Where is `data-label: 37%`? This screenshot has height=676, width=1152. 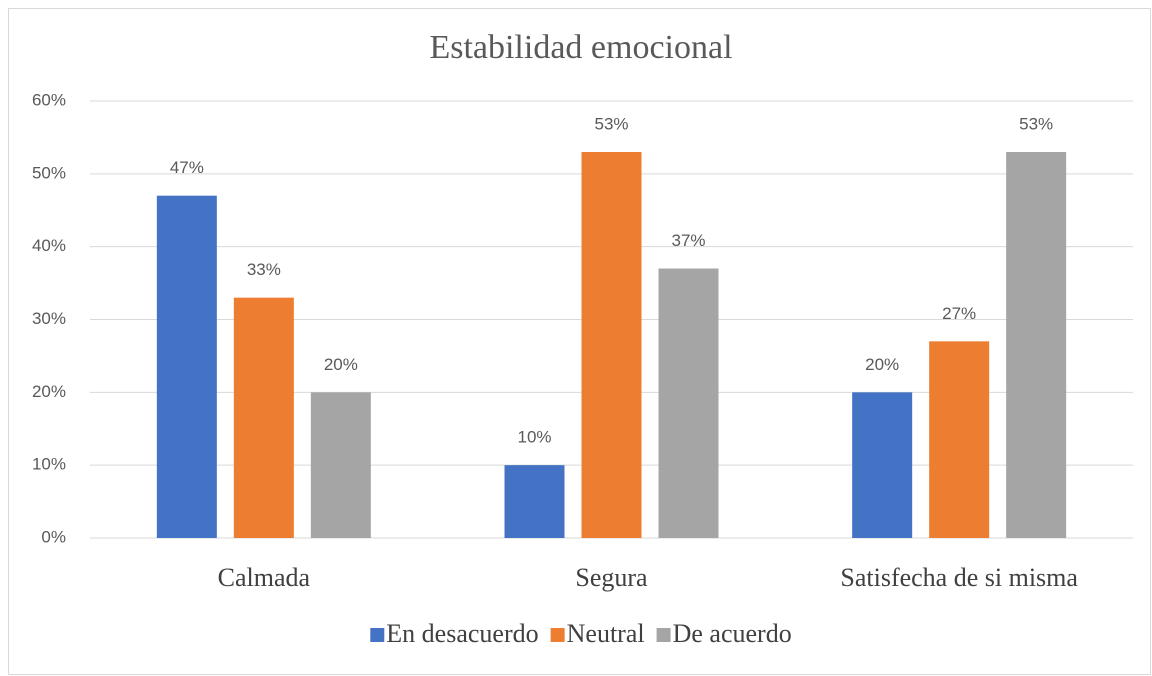
data-label: 37% is located at coordinates (688, 240).